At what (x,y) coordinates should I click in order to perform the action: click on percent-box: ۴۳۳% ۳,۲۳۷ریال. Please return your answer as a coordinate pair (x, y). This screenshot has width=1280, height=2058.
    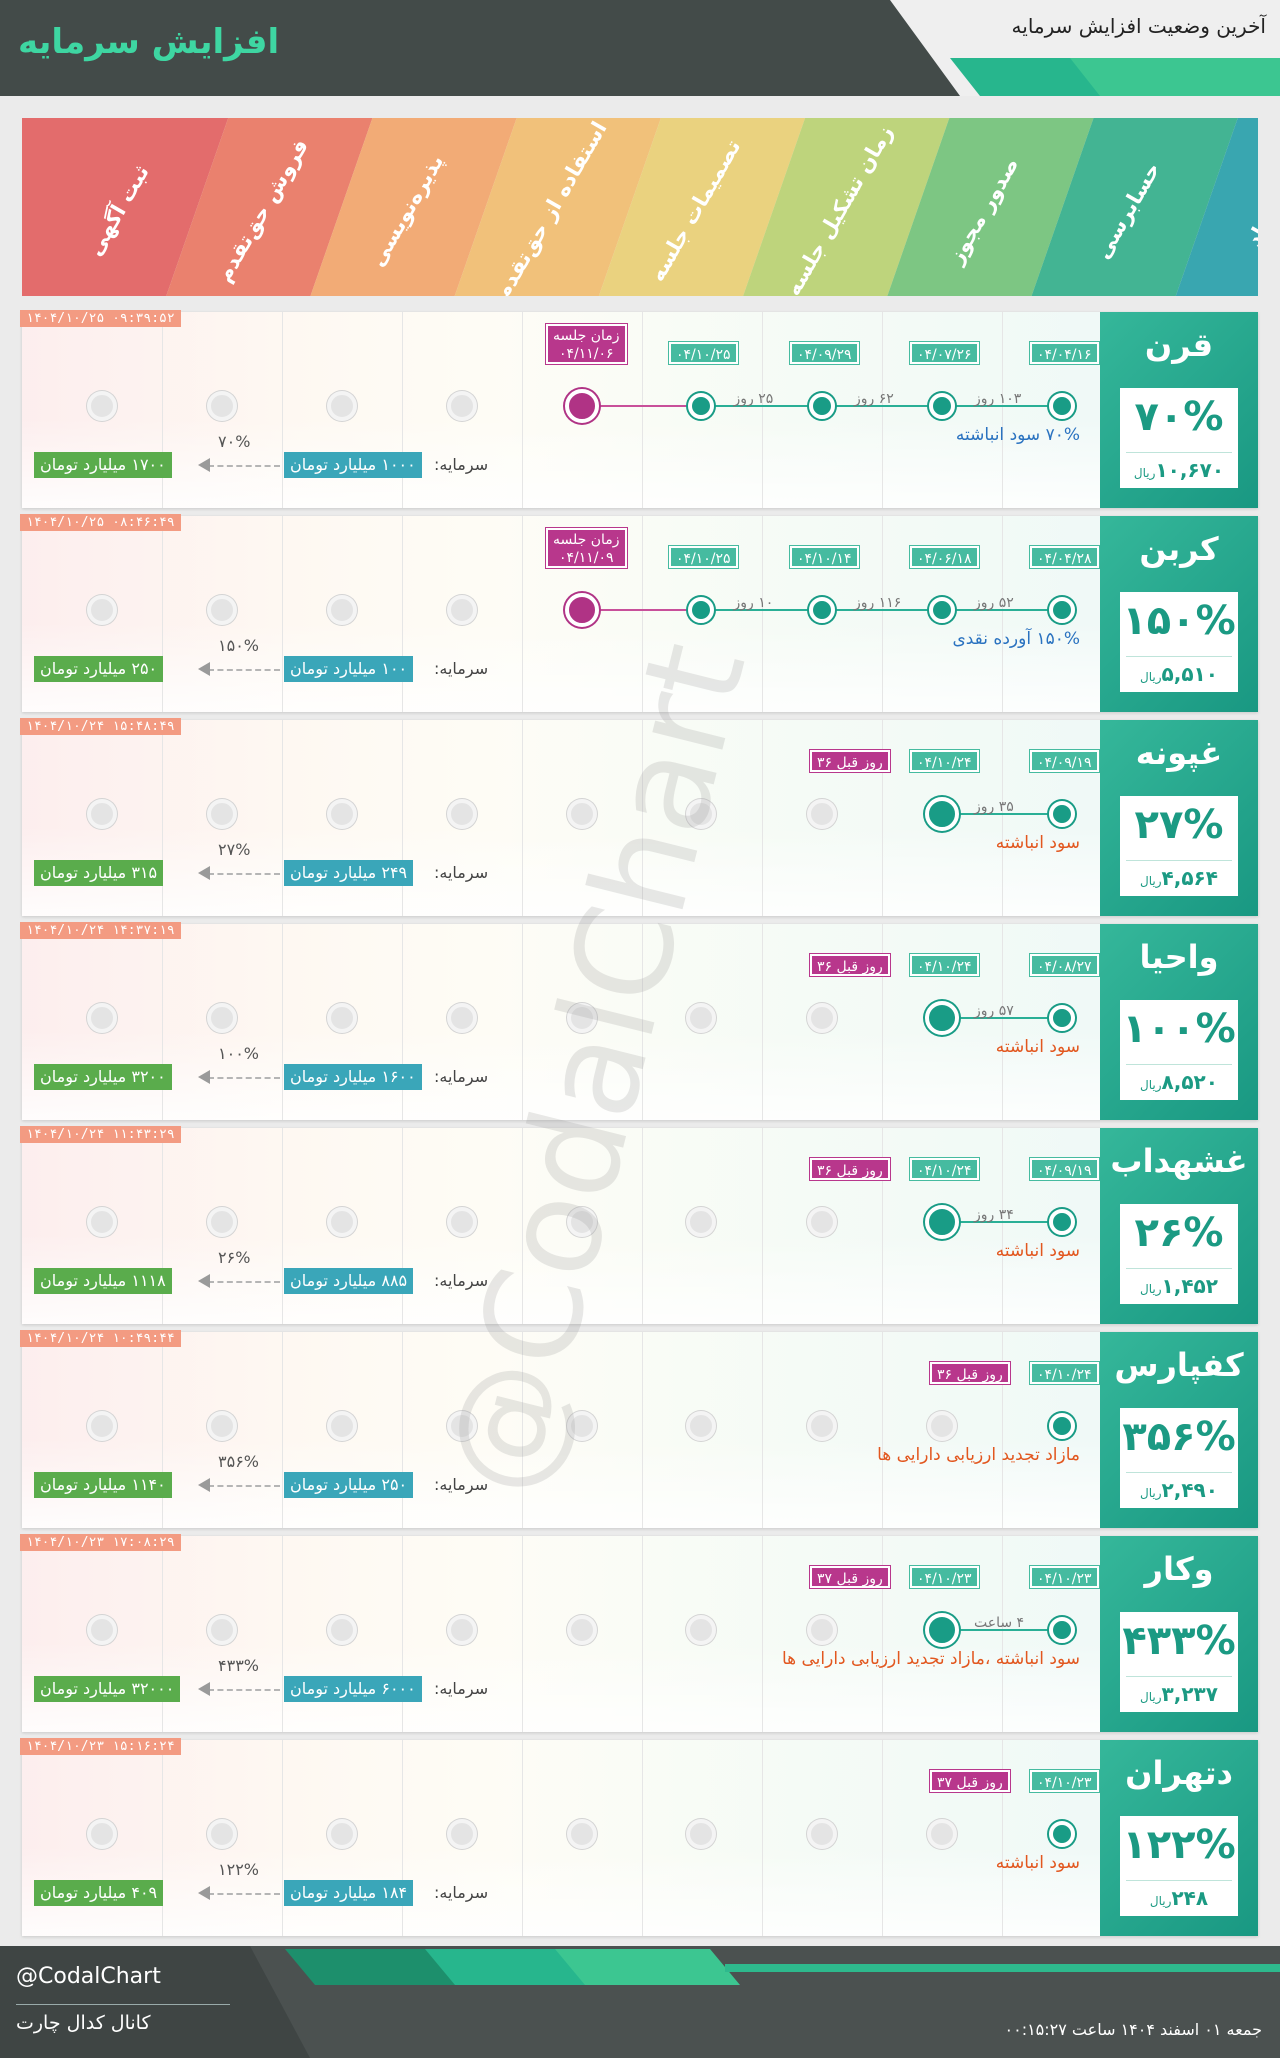
    Looking at the image, I should click on (1179, 1662).